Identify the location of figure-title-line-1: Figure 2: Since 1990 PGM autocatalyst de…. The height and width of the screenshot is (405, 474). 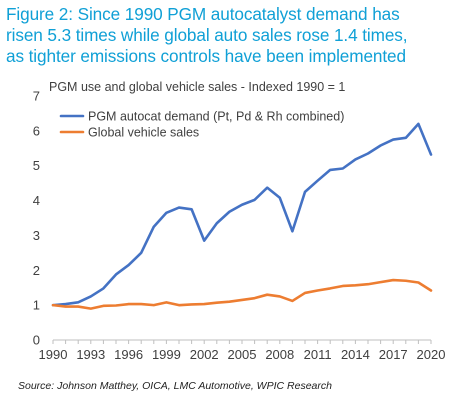
(203, 14).